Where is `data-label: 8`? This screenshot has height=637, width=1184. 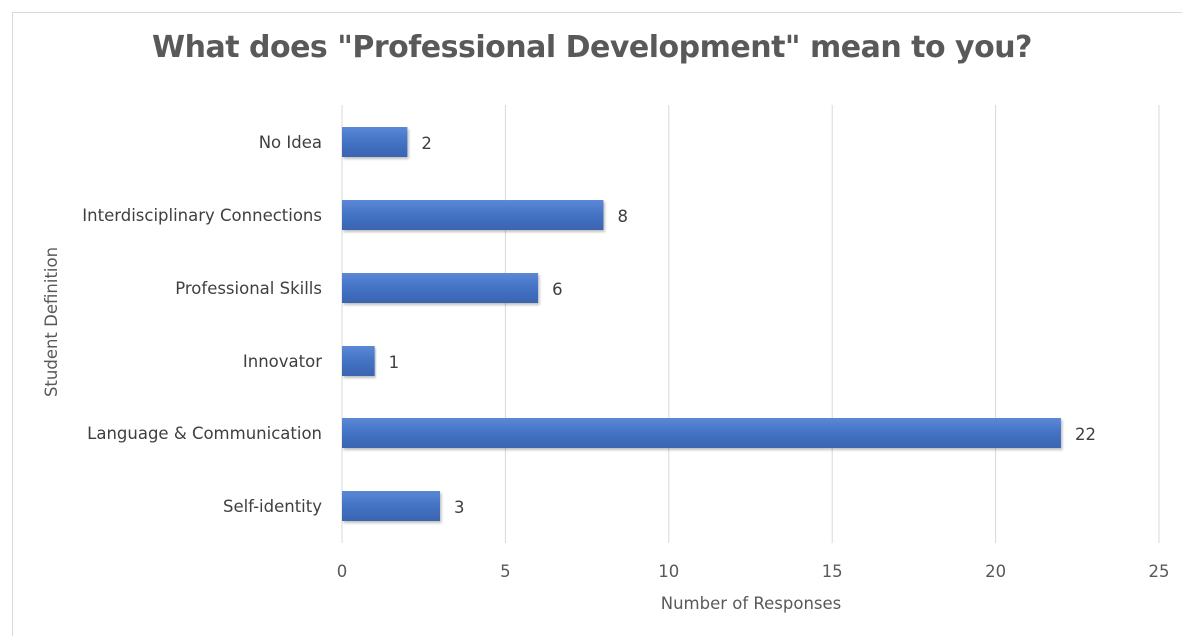 data-label: 8 is located at coordinates (622, 216).